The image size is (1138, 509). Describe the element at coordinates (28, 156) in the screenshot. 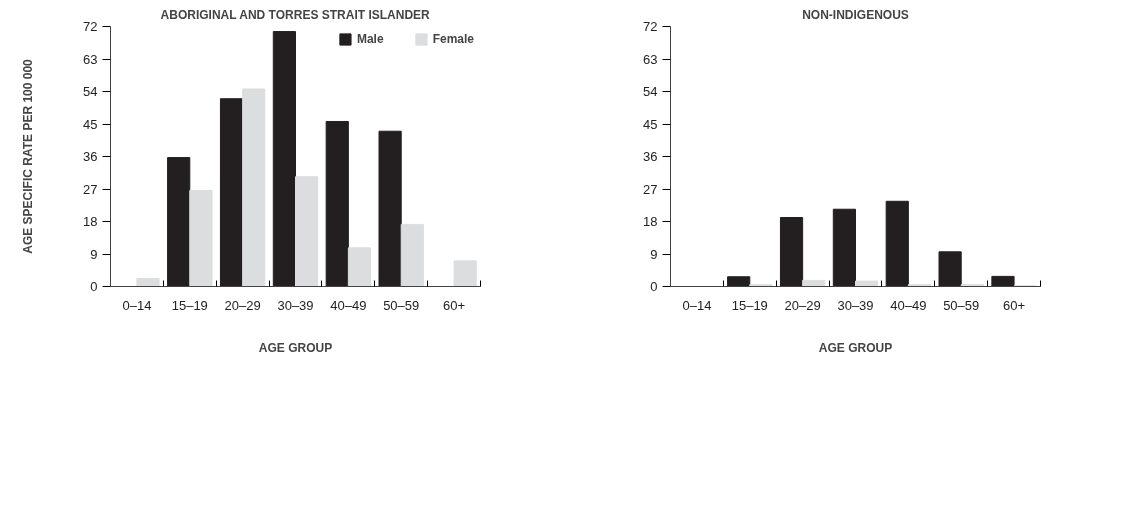

I see `y-axis-title: AGE SPECIFIC RATE PER 100 000` at that location.